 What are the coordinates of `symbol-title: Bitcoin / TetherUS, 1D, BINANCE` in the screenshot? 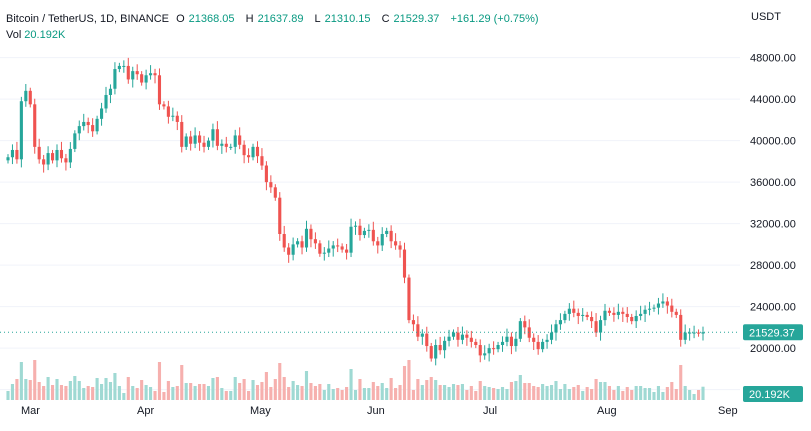 It's located at (88, 19).